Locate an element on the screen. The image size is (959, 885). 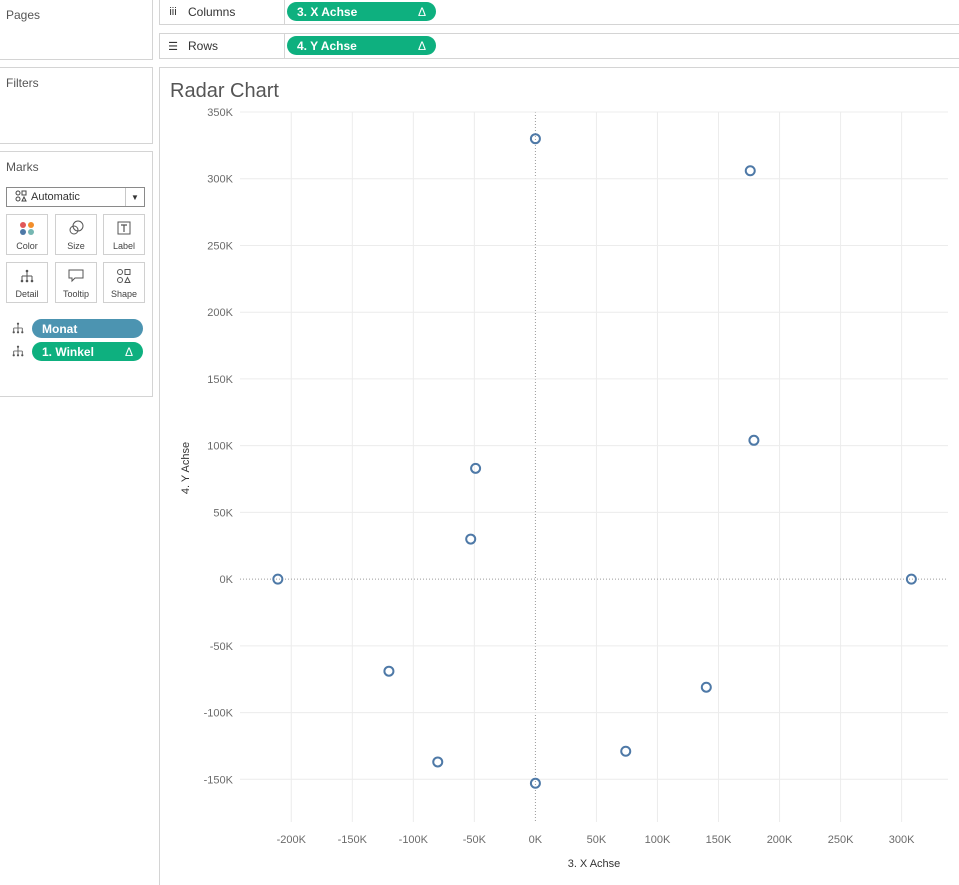
x-achse-pill: 3. X Achse Δ is located at coordinates (361, 11).